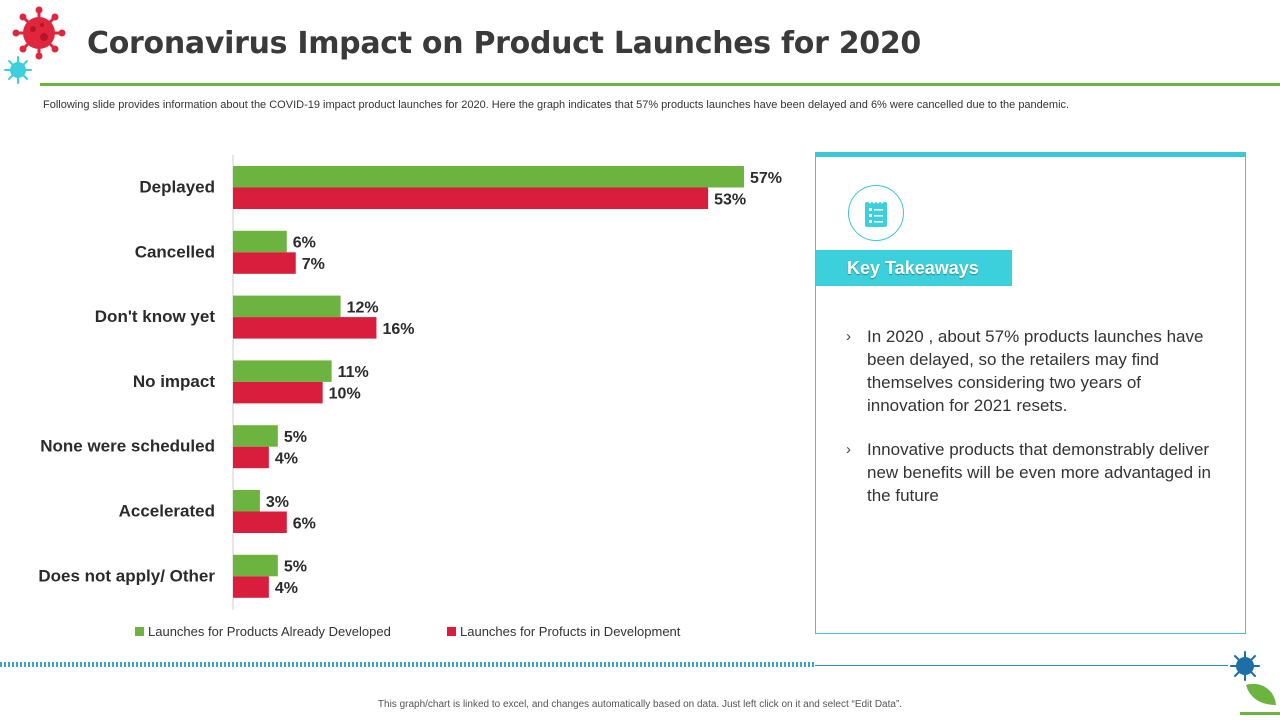  What do you see at coordinates (570, 631) in the screenshot?
I see `legend-label: Launches for Profucts in Development` at bounding box center [570, 631].